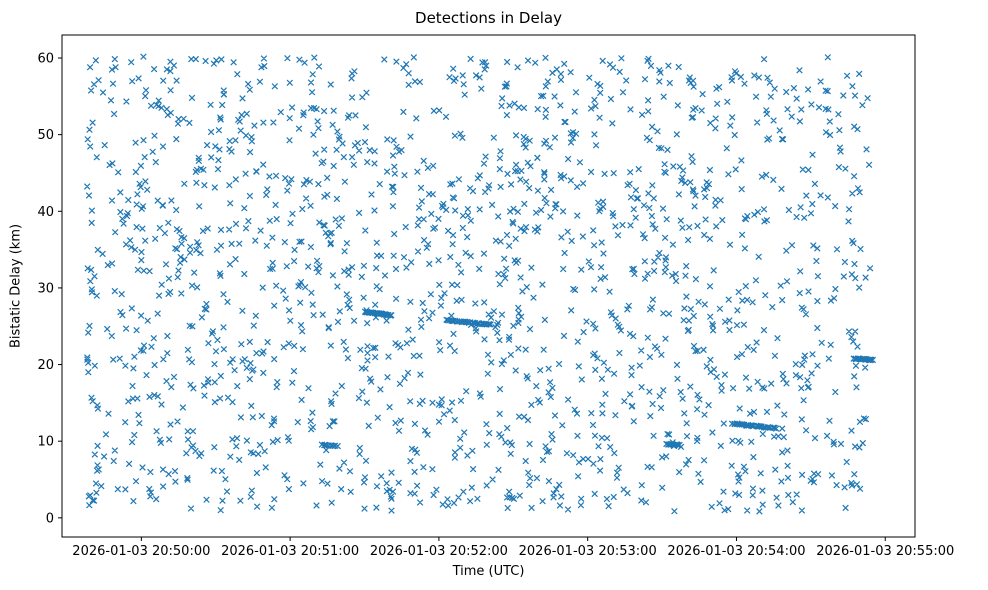 This screenshot has width=988, height=590. Describe the element at coordinates (488, 18) in the screenshot. I see `chart-title: Detections in Delay` at that location.